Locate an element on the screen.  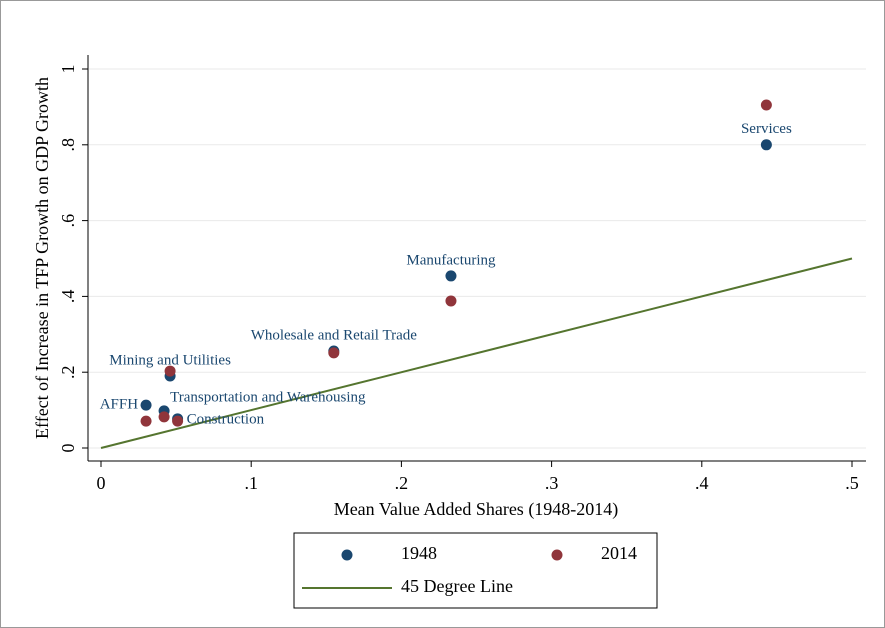
point-label: Mining and Utilities is located at coordinates (170, 360).